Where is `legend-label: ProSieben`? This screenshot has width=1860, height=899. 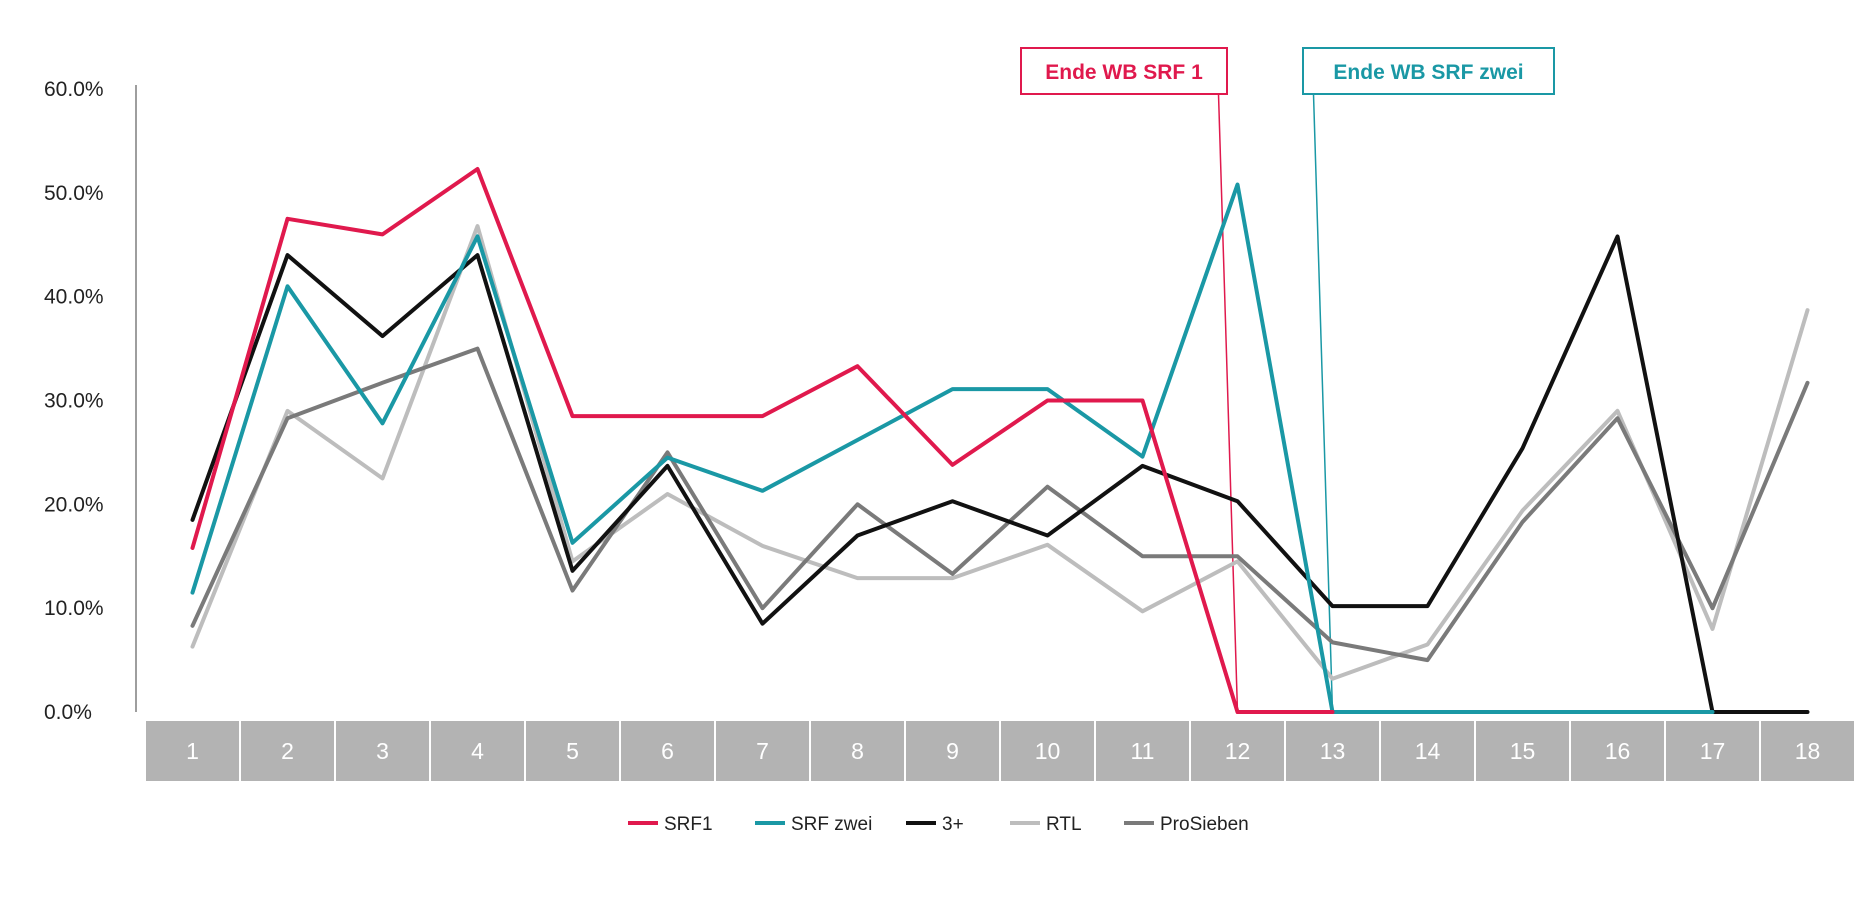 legend-label: ProSieben is located at coordinates (1204, 824).